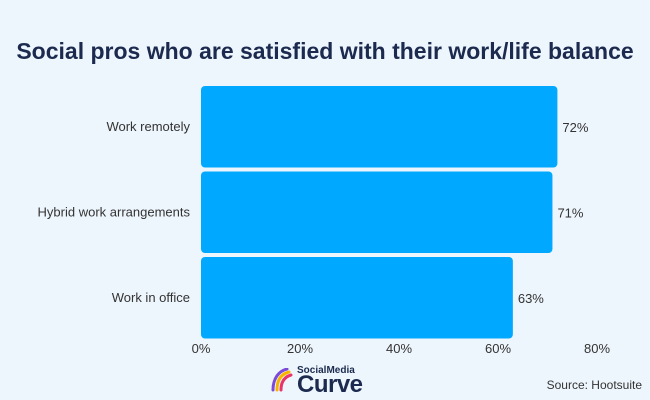 This screenshot has width=650, height=400. Describe the element at coordinates (326, 370) in the screenshot. I see `logo-small-text: SocialMedia` at that location.